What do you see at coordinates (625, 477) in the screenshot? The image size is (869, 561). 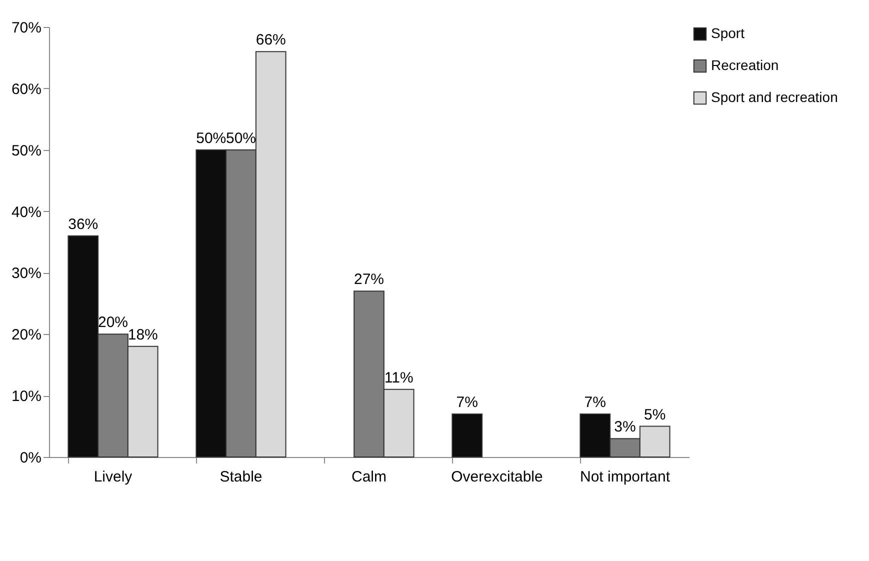 I see `x-tick-label: Not important` at bounding box center [625, 477].